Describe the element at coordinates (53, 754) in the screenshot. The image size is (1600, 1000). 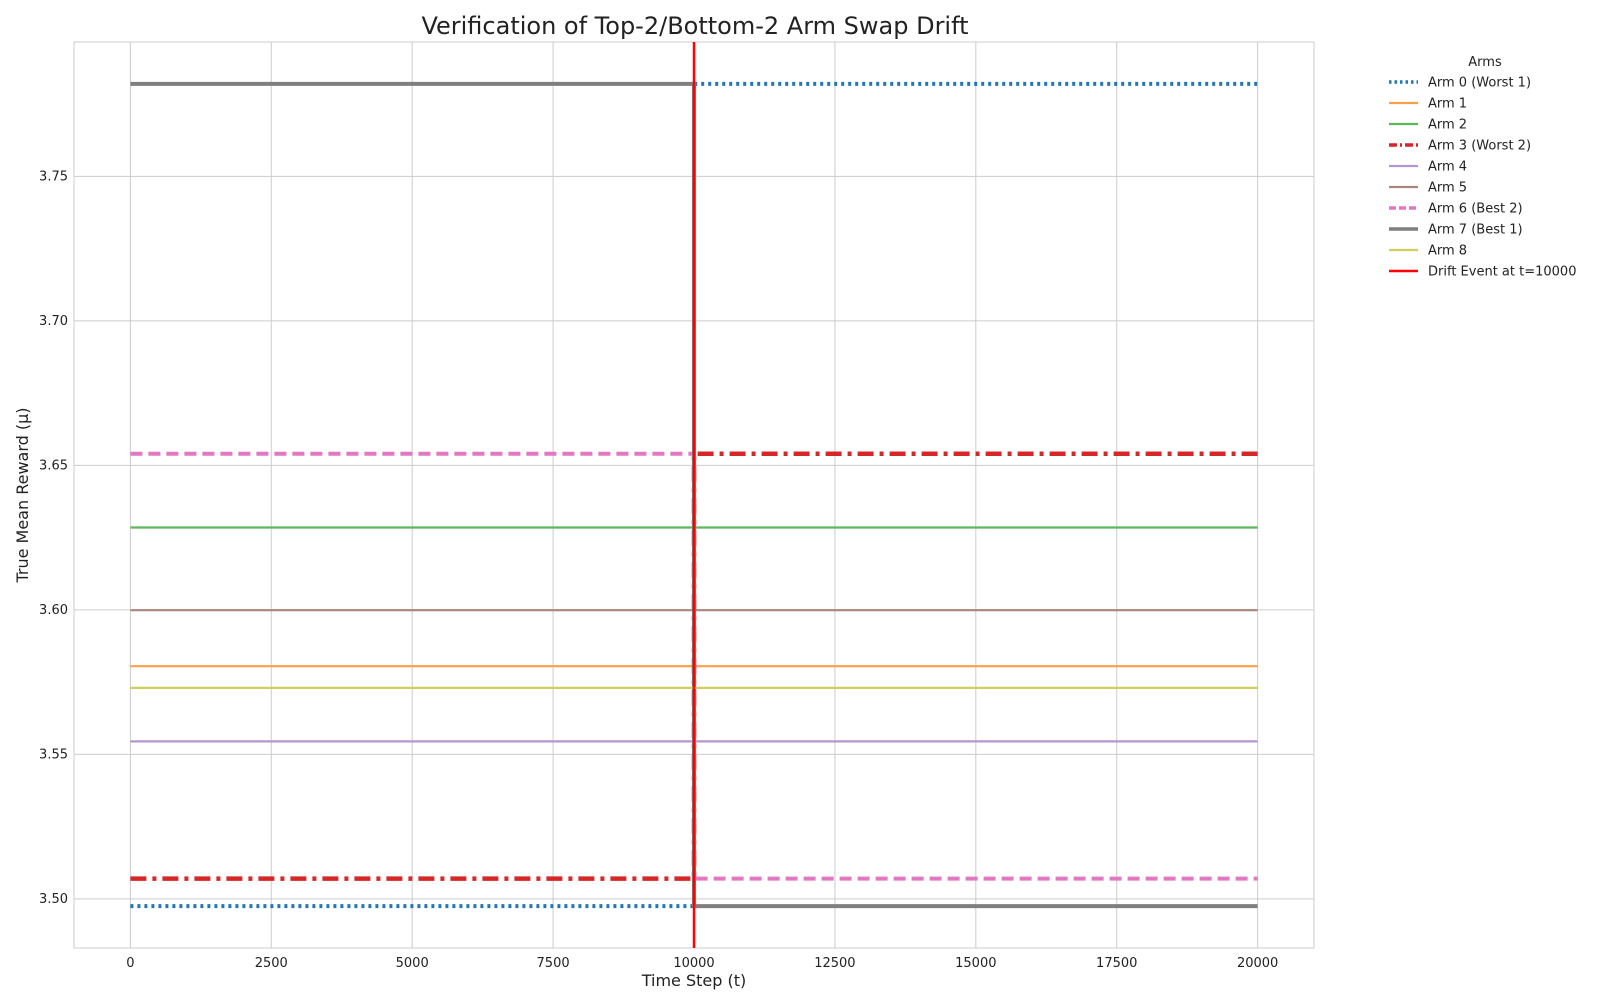
I see `y-tick-label: 3.55` at that location.